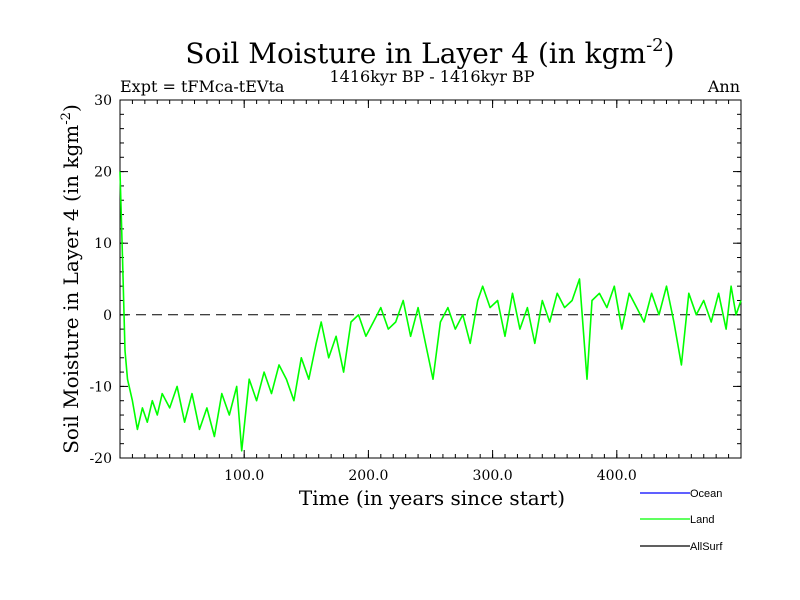 The width and height of the screenshot is (800, 600). What do you see at coordinates (202, 86) in the screenshot?
I see `experiment-label: Expt = tFMca-tEVta` at bounding box center [202, 86].